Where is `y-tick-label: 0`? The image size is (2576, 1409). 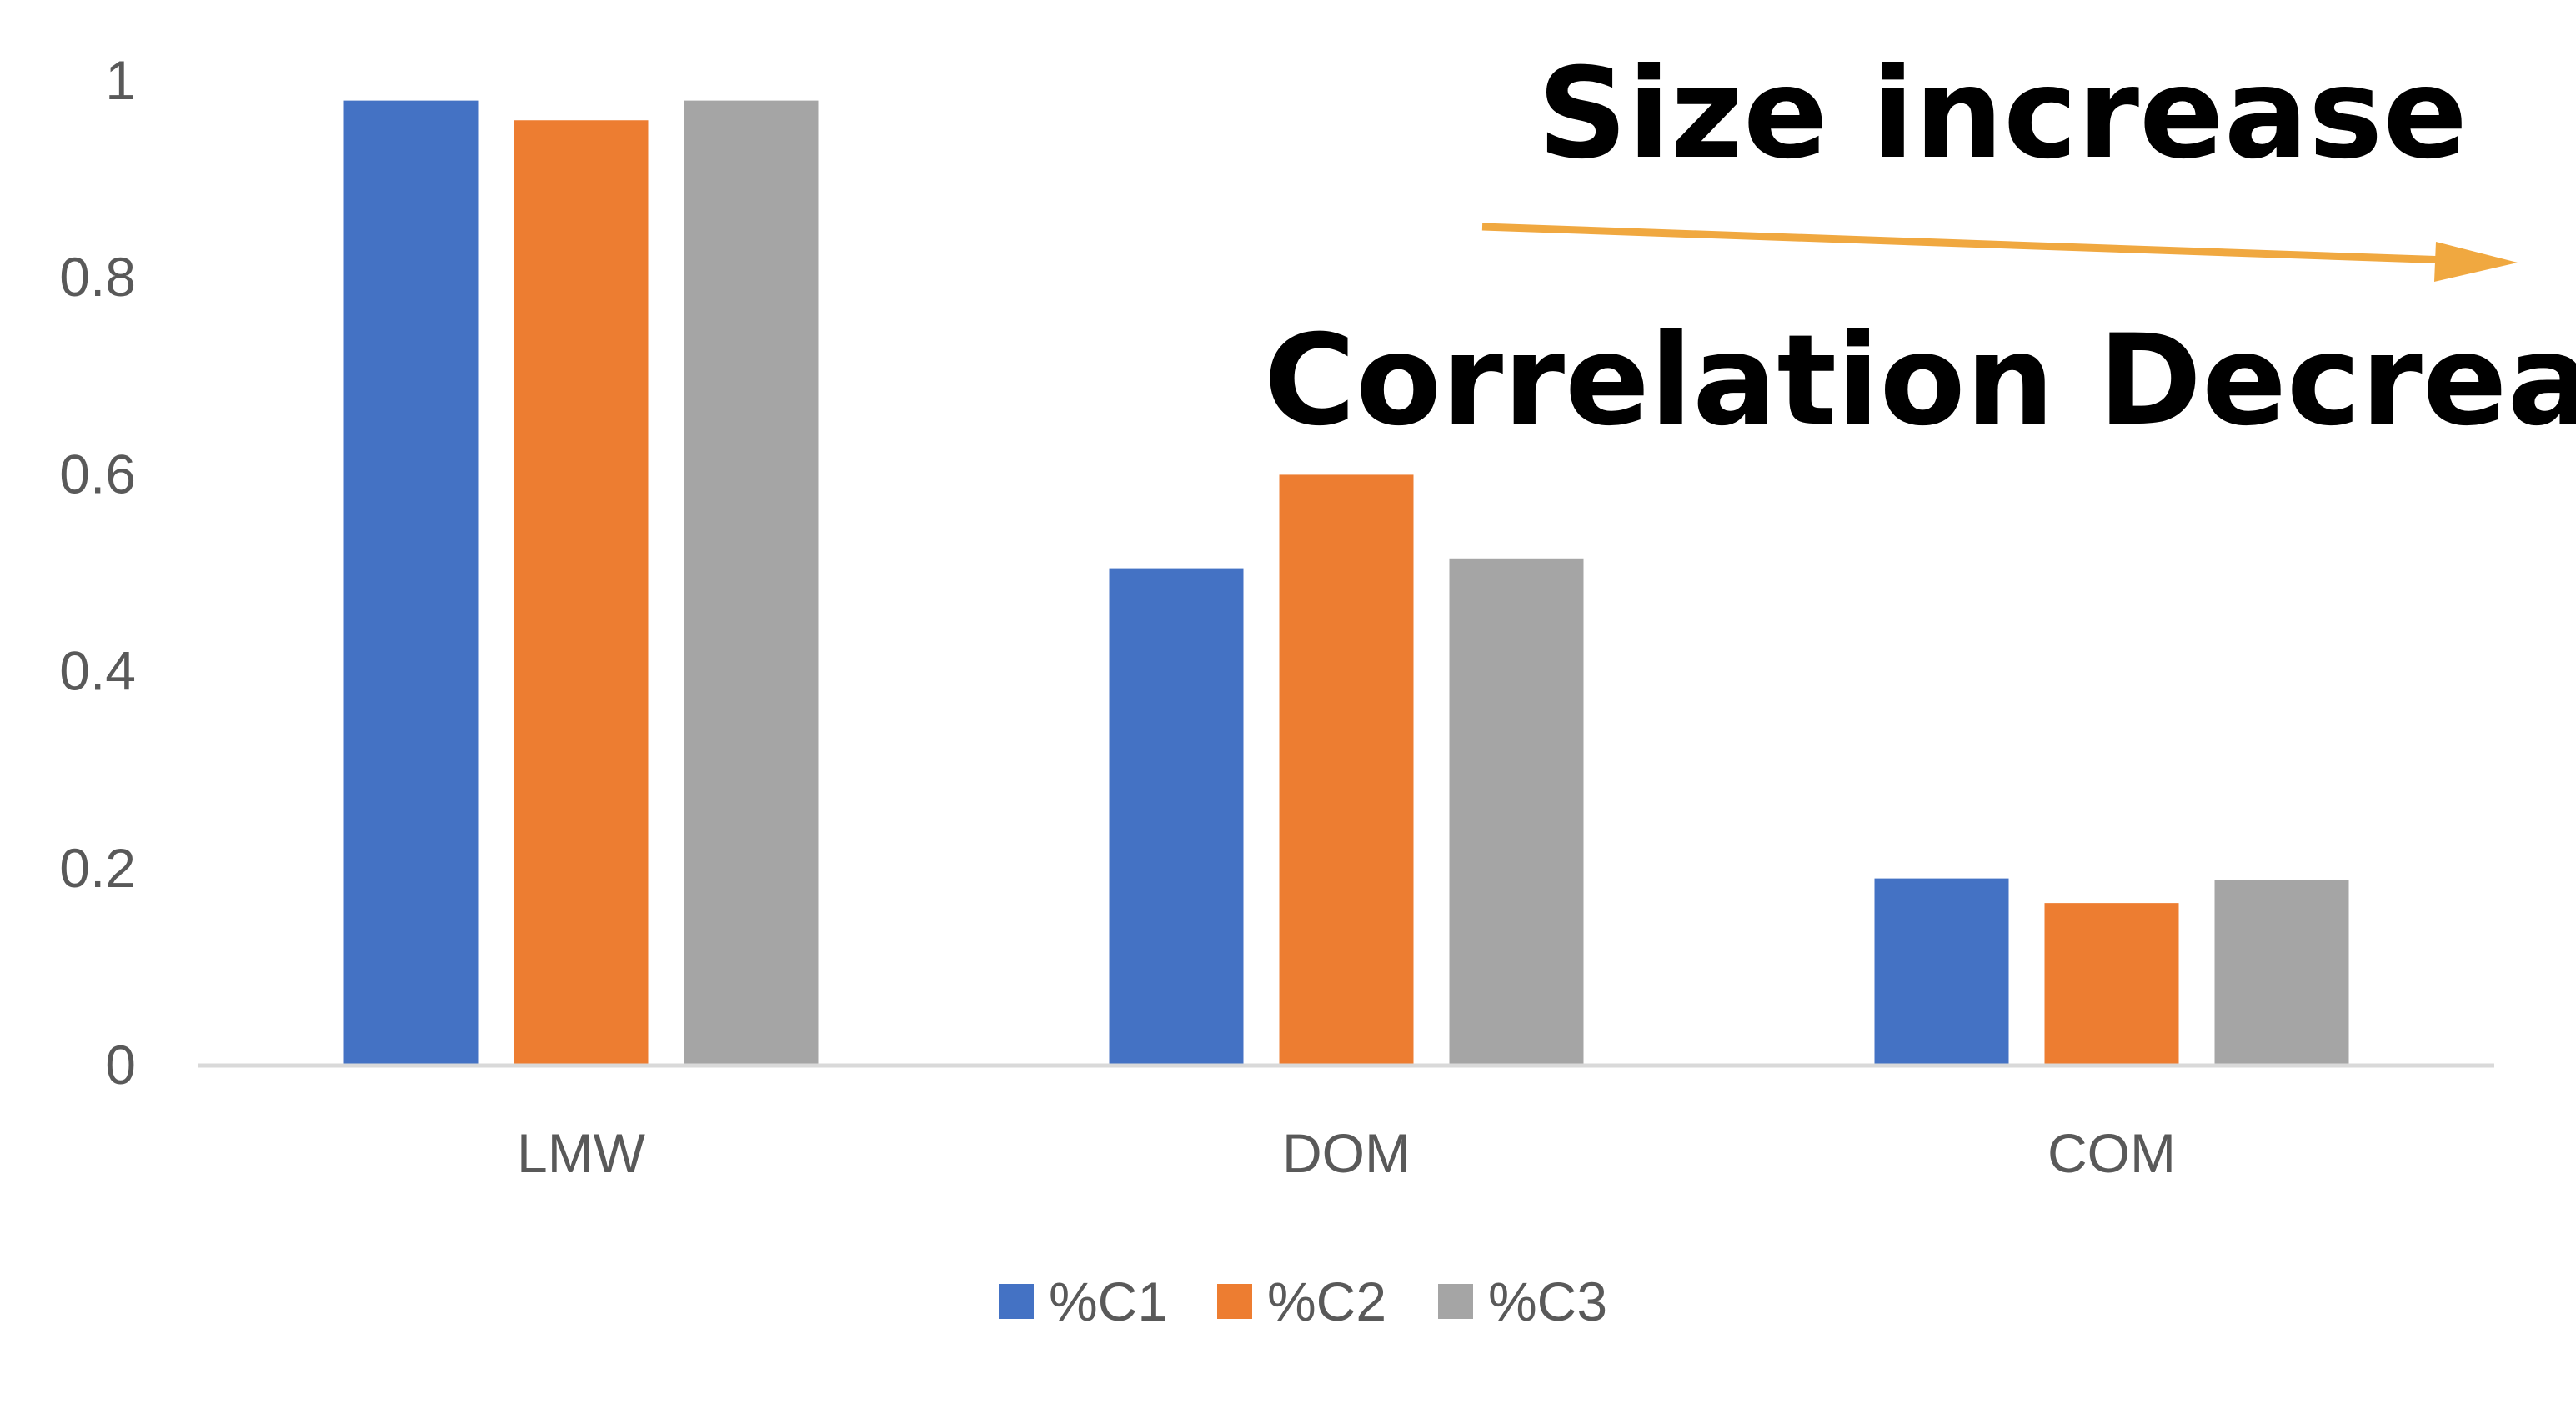 y-tick-label: 0 is located at coordinates (120, 1065).